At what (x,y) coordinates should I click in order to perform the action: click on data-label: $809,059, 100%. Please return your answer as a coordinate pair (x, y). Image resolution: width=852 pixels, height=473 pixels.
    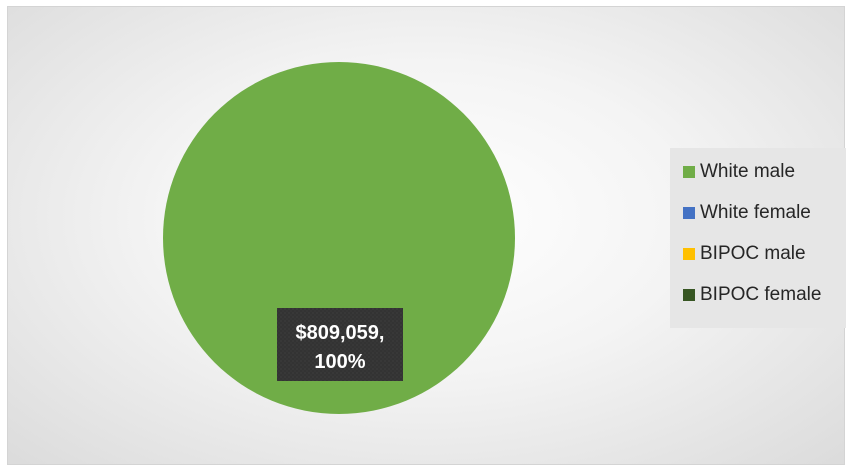
    Looking at the image, I should click on (340, 344).